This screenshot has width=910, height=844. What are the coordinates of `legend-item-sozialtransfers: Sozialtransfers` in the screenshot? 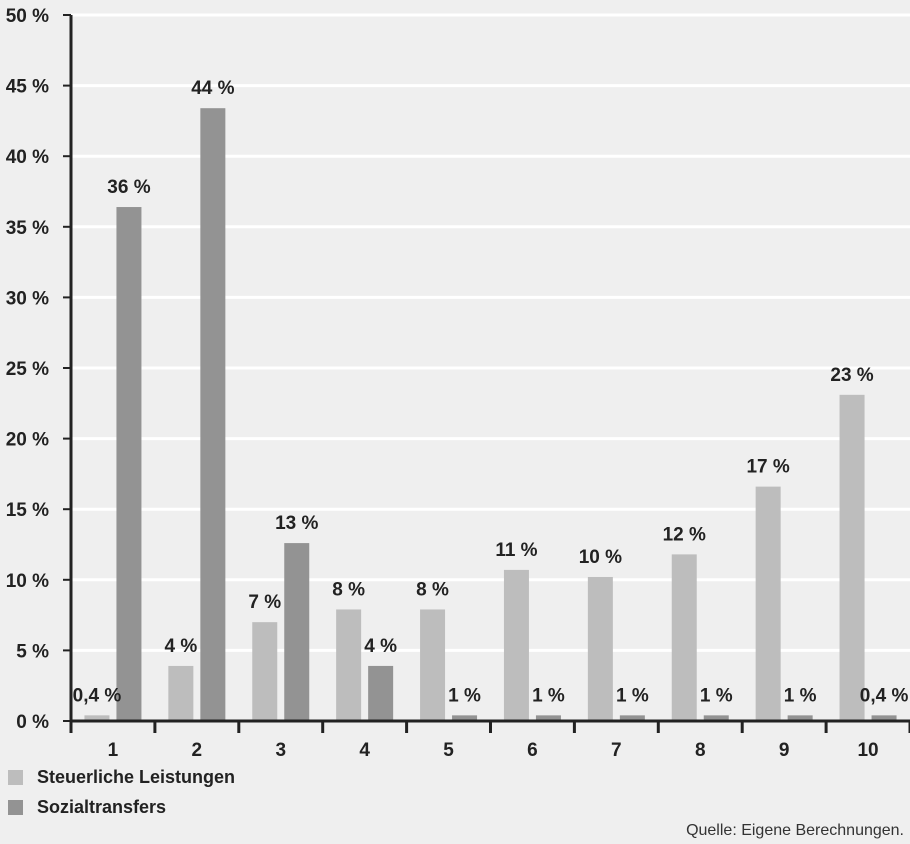 It's located at (121, 807).